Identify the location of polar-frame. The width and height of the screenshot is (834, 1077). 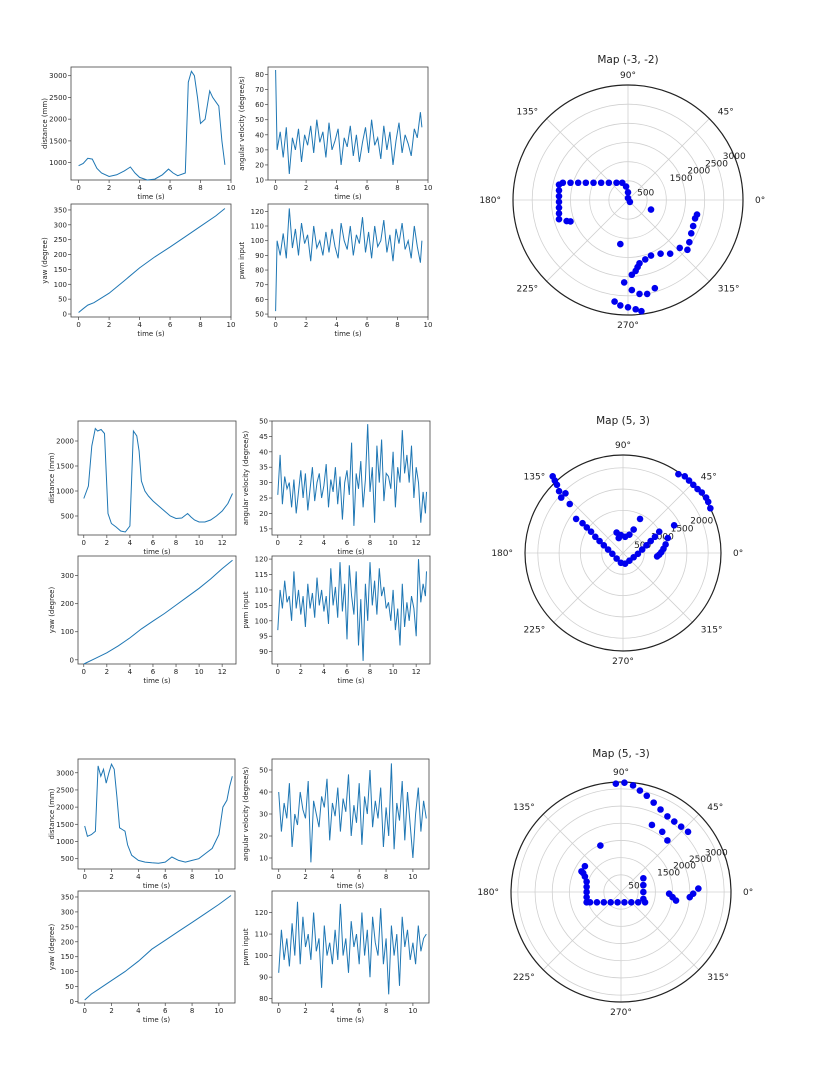
(628, 200).